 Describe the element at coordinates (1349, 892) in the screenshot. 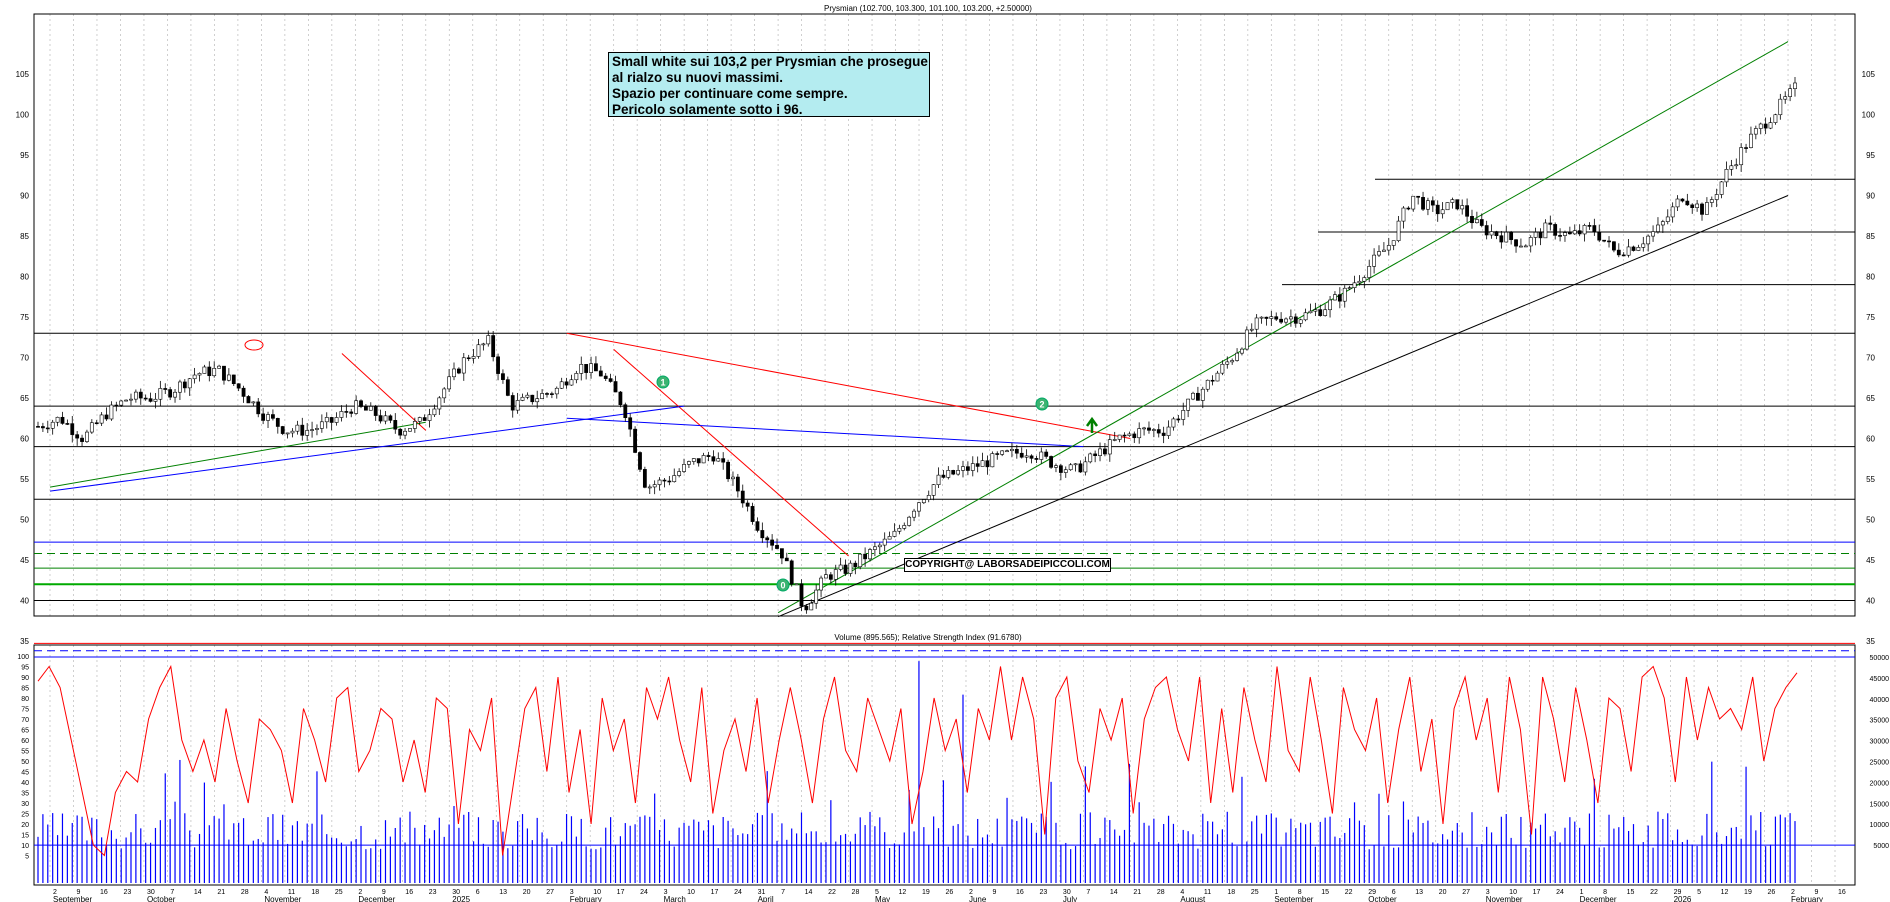

I see `x-day-tick: 22` at that location.